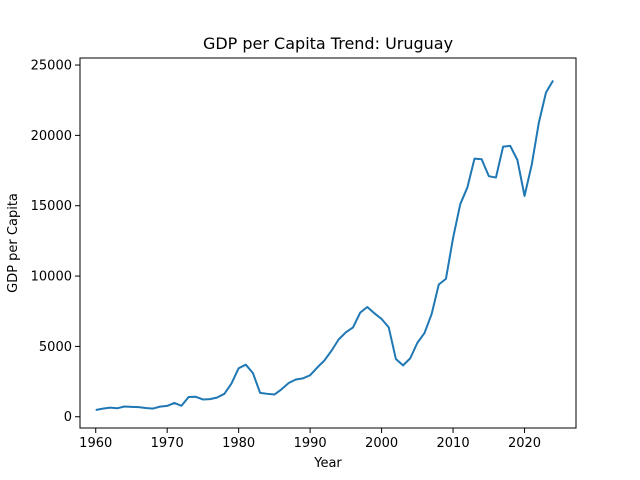  I want to click on y-tick-label: 15000, so click(51, 206).